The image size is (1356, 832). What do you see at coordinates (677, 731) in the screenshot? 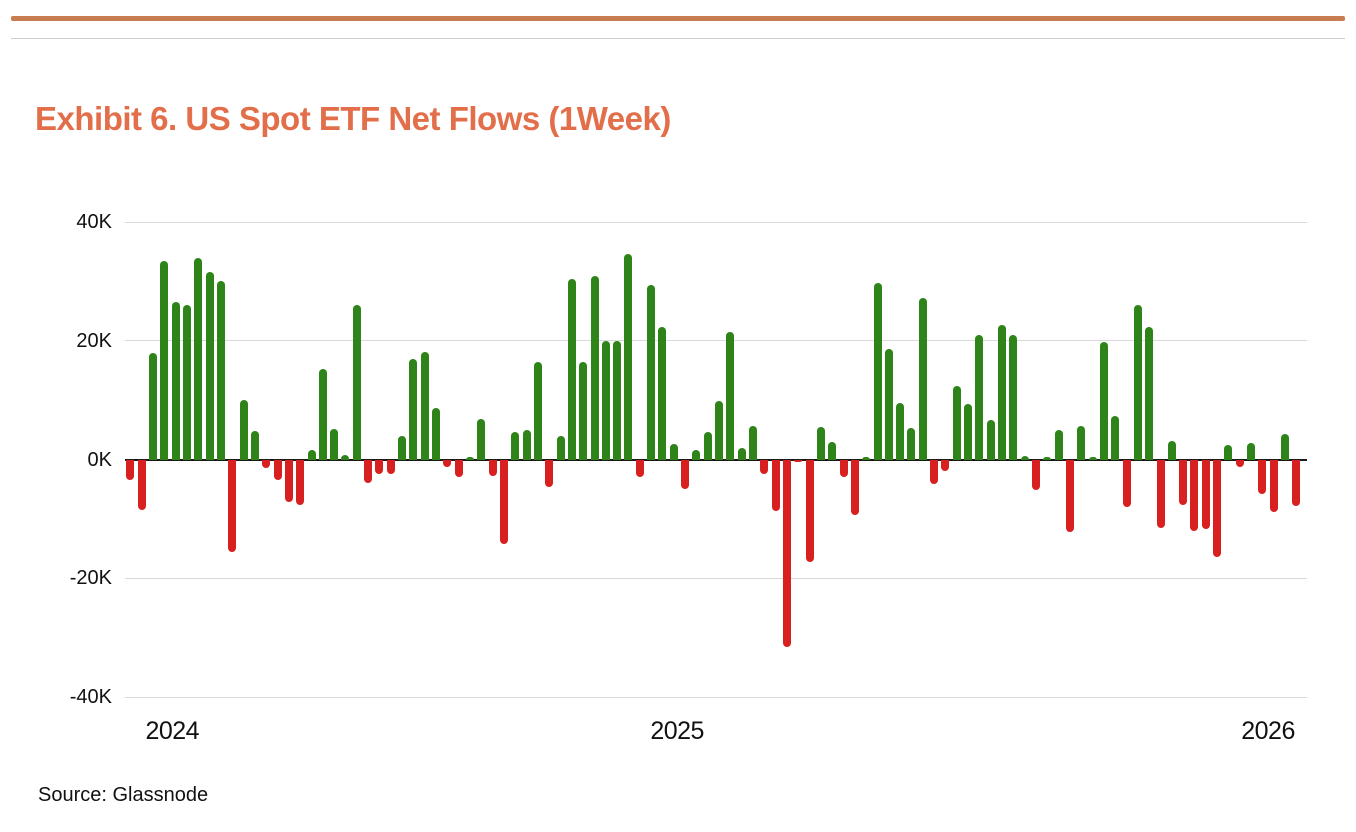
I see `x-tick-label-2025: 2025` at bounding box center [677, 731].